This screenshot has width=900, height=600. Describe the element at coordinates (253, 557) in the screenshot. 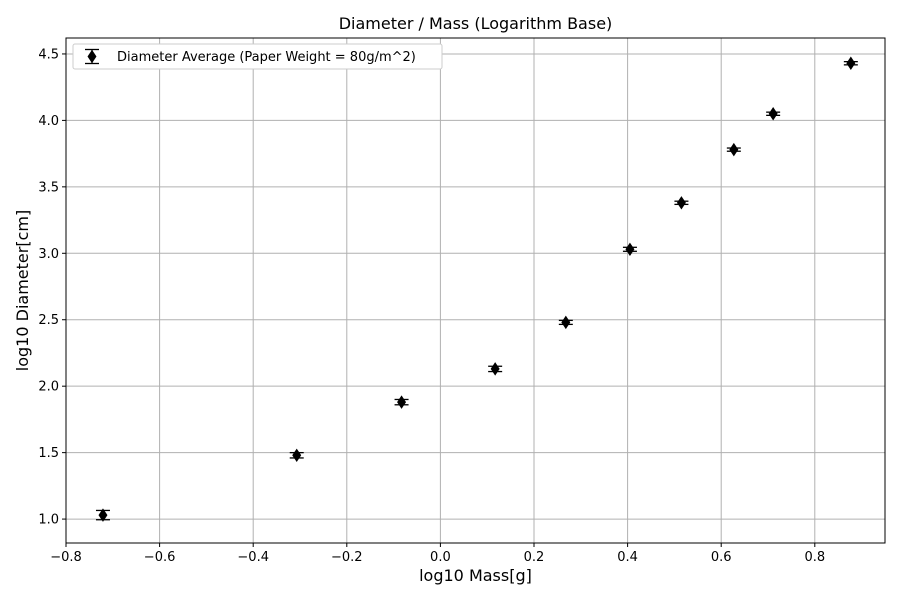

I see `x-tick-label: −0.4` at that location.